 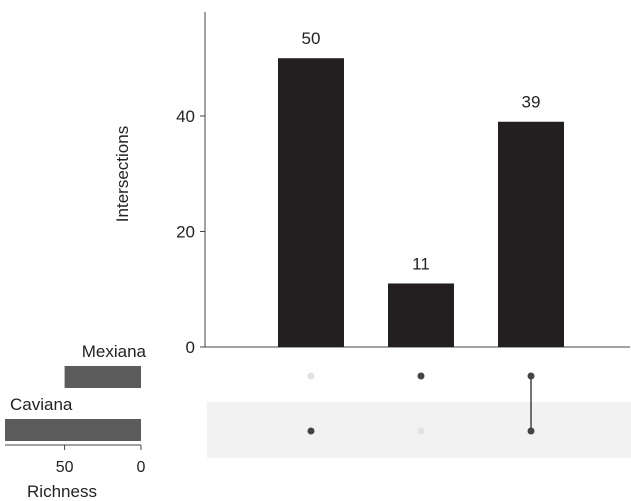 What do you see at coordinates (185, 231) in the screenshot?
I see `y-tick-label: 20` at bounding box center [185, 231].